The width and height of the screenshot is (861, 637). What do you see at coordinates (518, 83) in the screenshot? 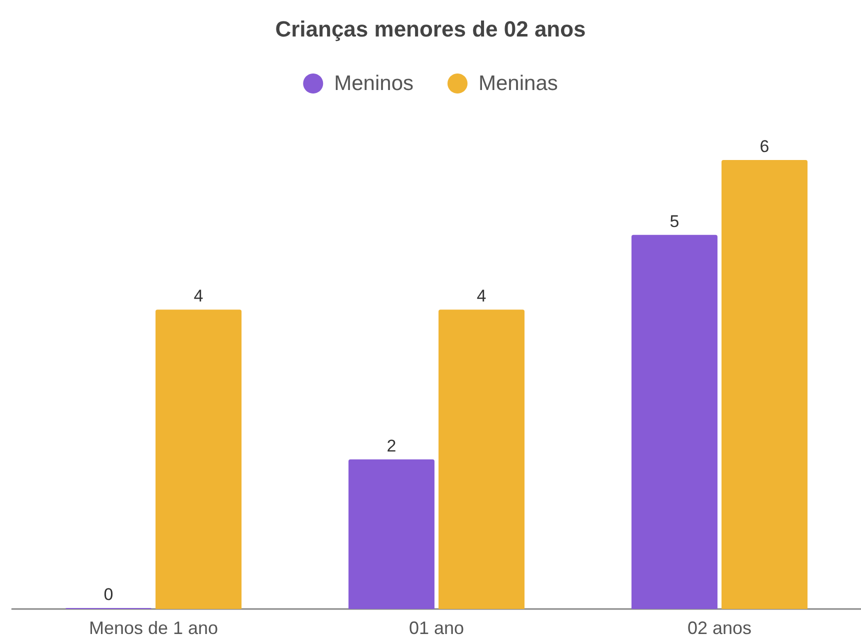
I see `legend-label: Meninas` at bounding box center [518, 83].